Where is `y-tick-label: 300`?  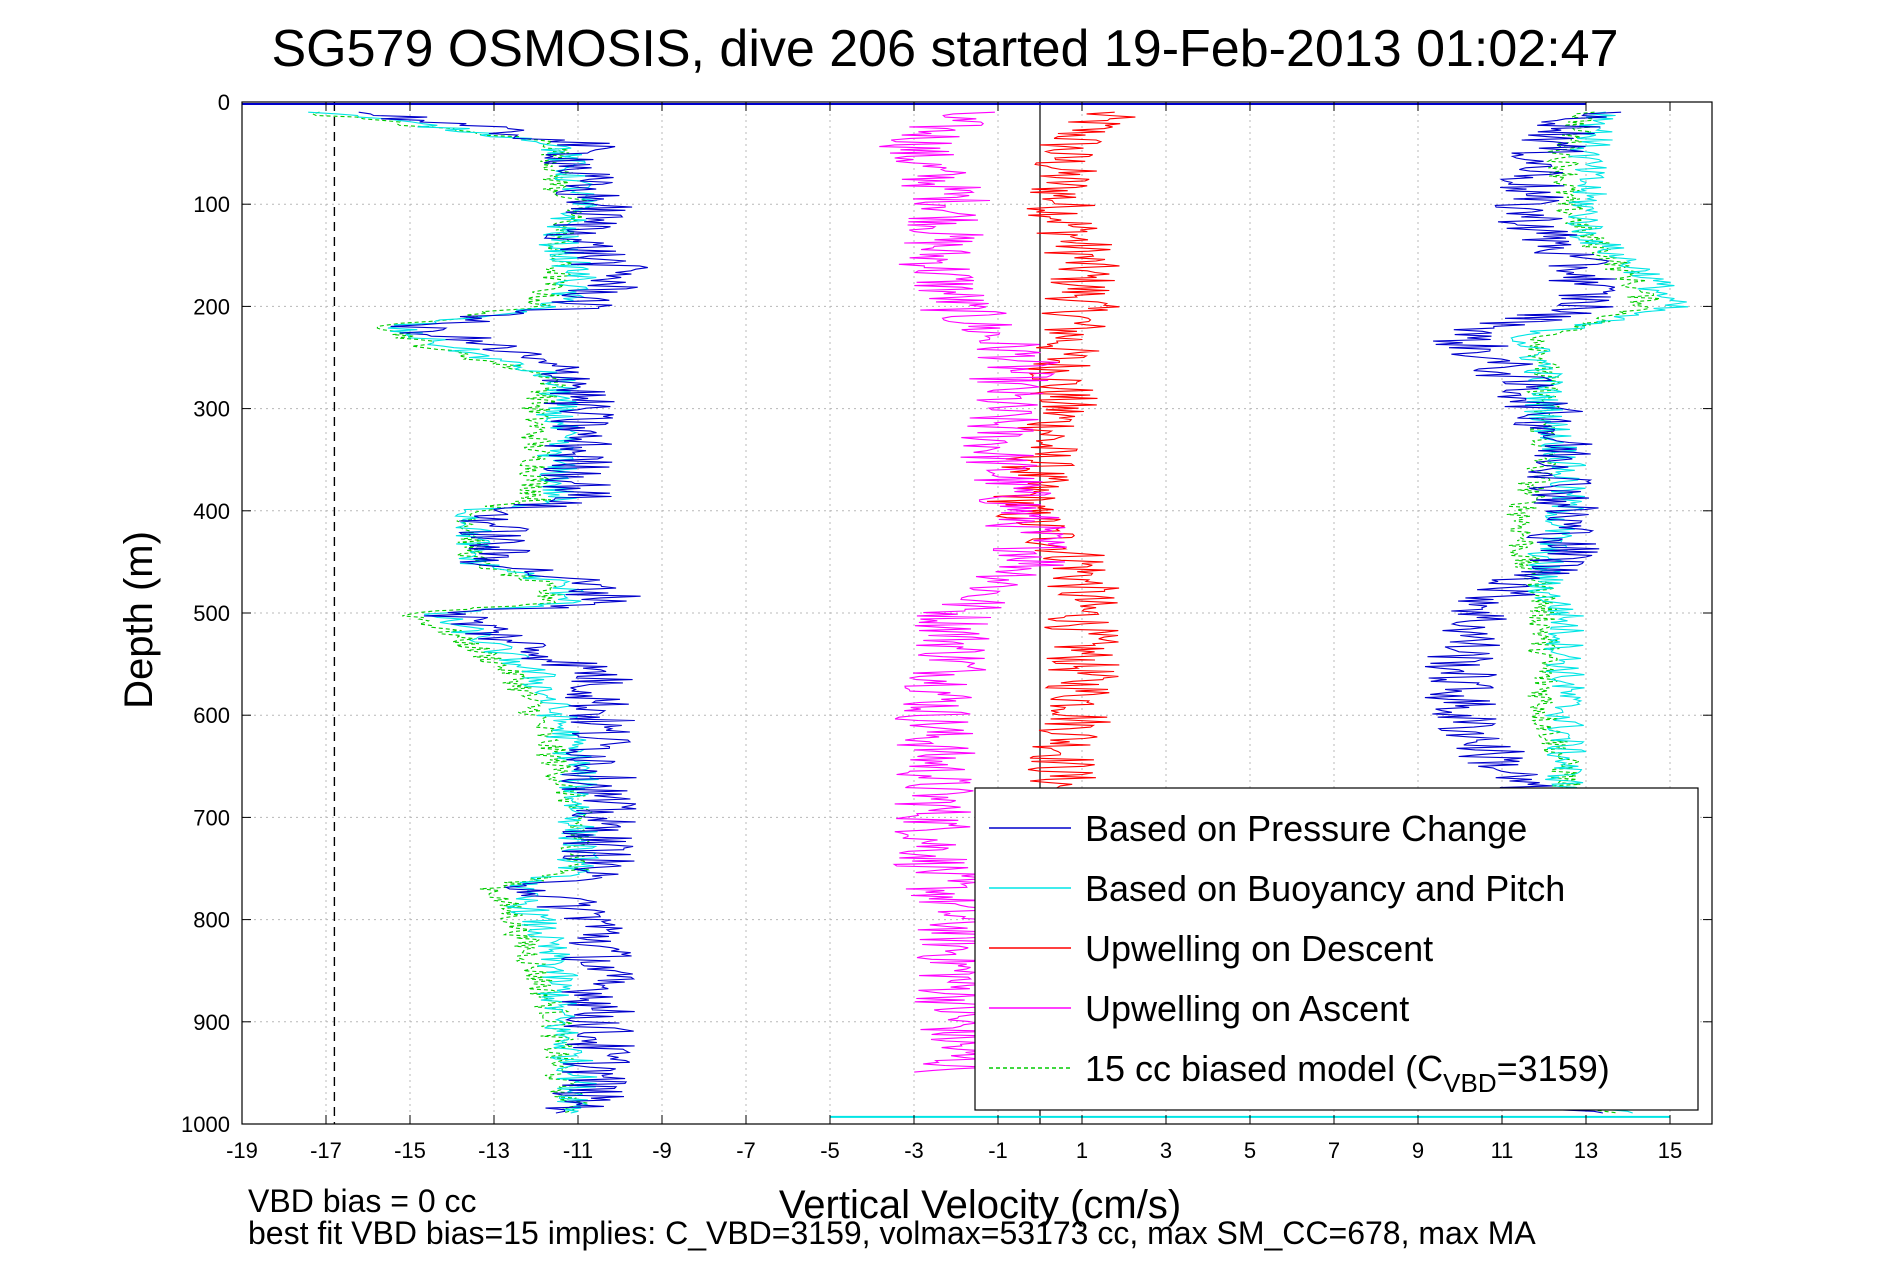
y-tick-label: 300 is located at coordinates (211, 409).